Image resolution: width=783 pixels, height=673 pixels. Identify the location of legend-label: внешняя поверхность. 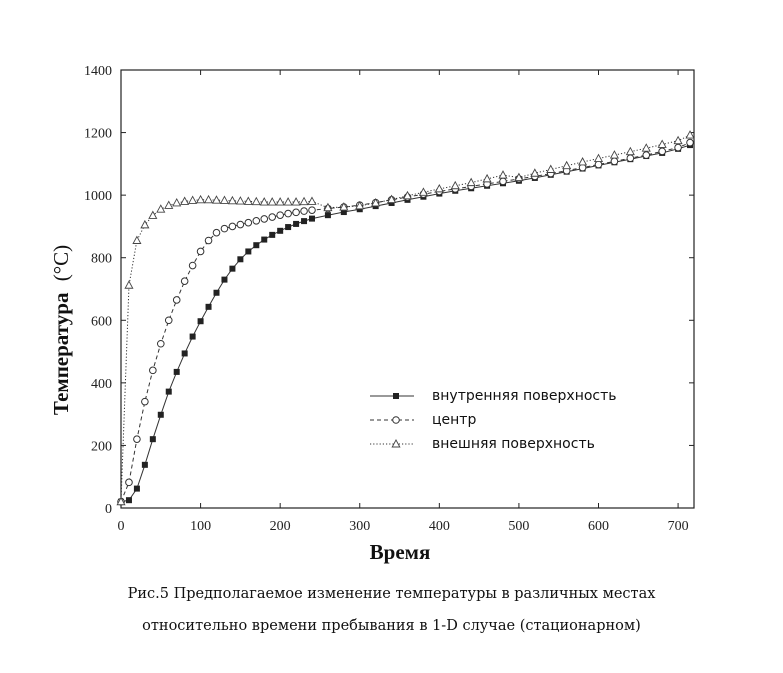
(513, 444).